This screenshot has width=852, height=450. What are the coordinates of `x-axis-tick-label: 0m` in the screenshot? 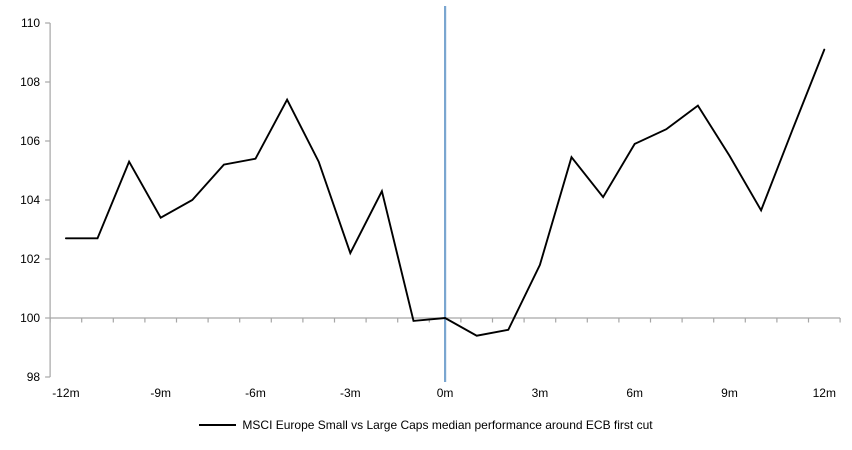 It's located at (445, 393).